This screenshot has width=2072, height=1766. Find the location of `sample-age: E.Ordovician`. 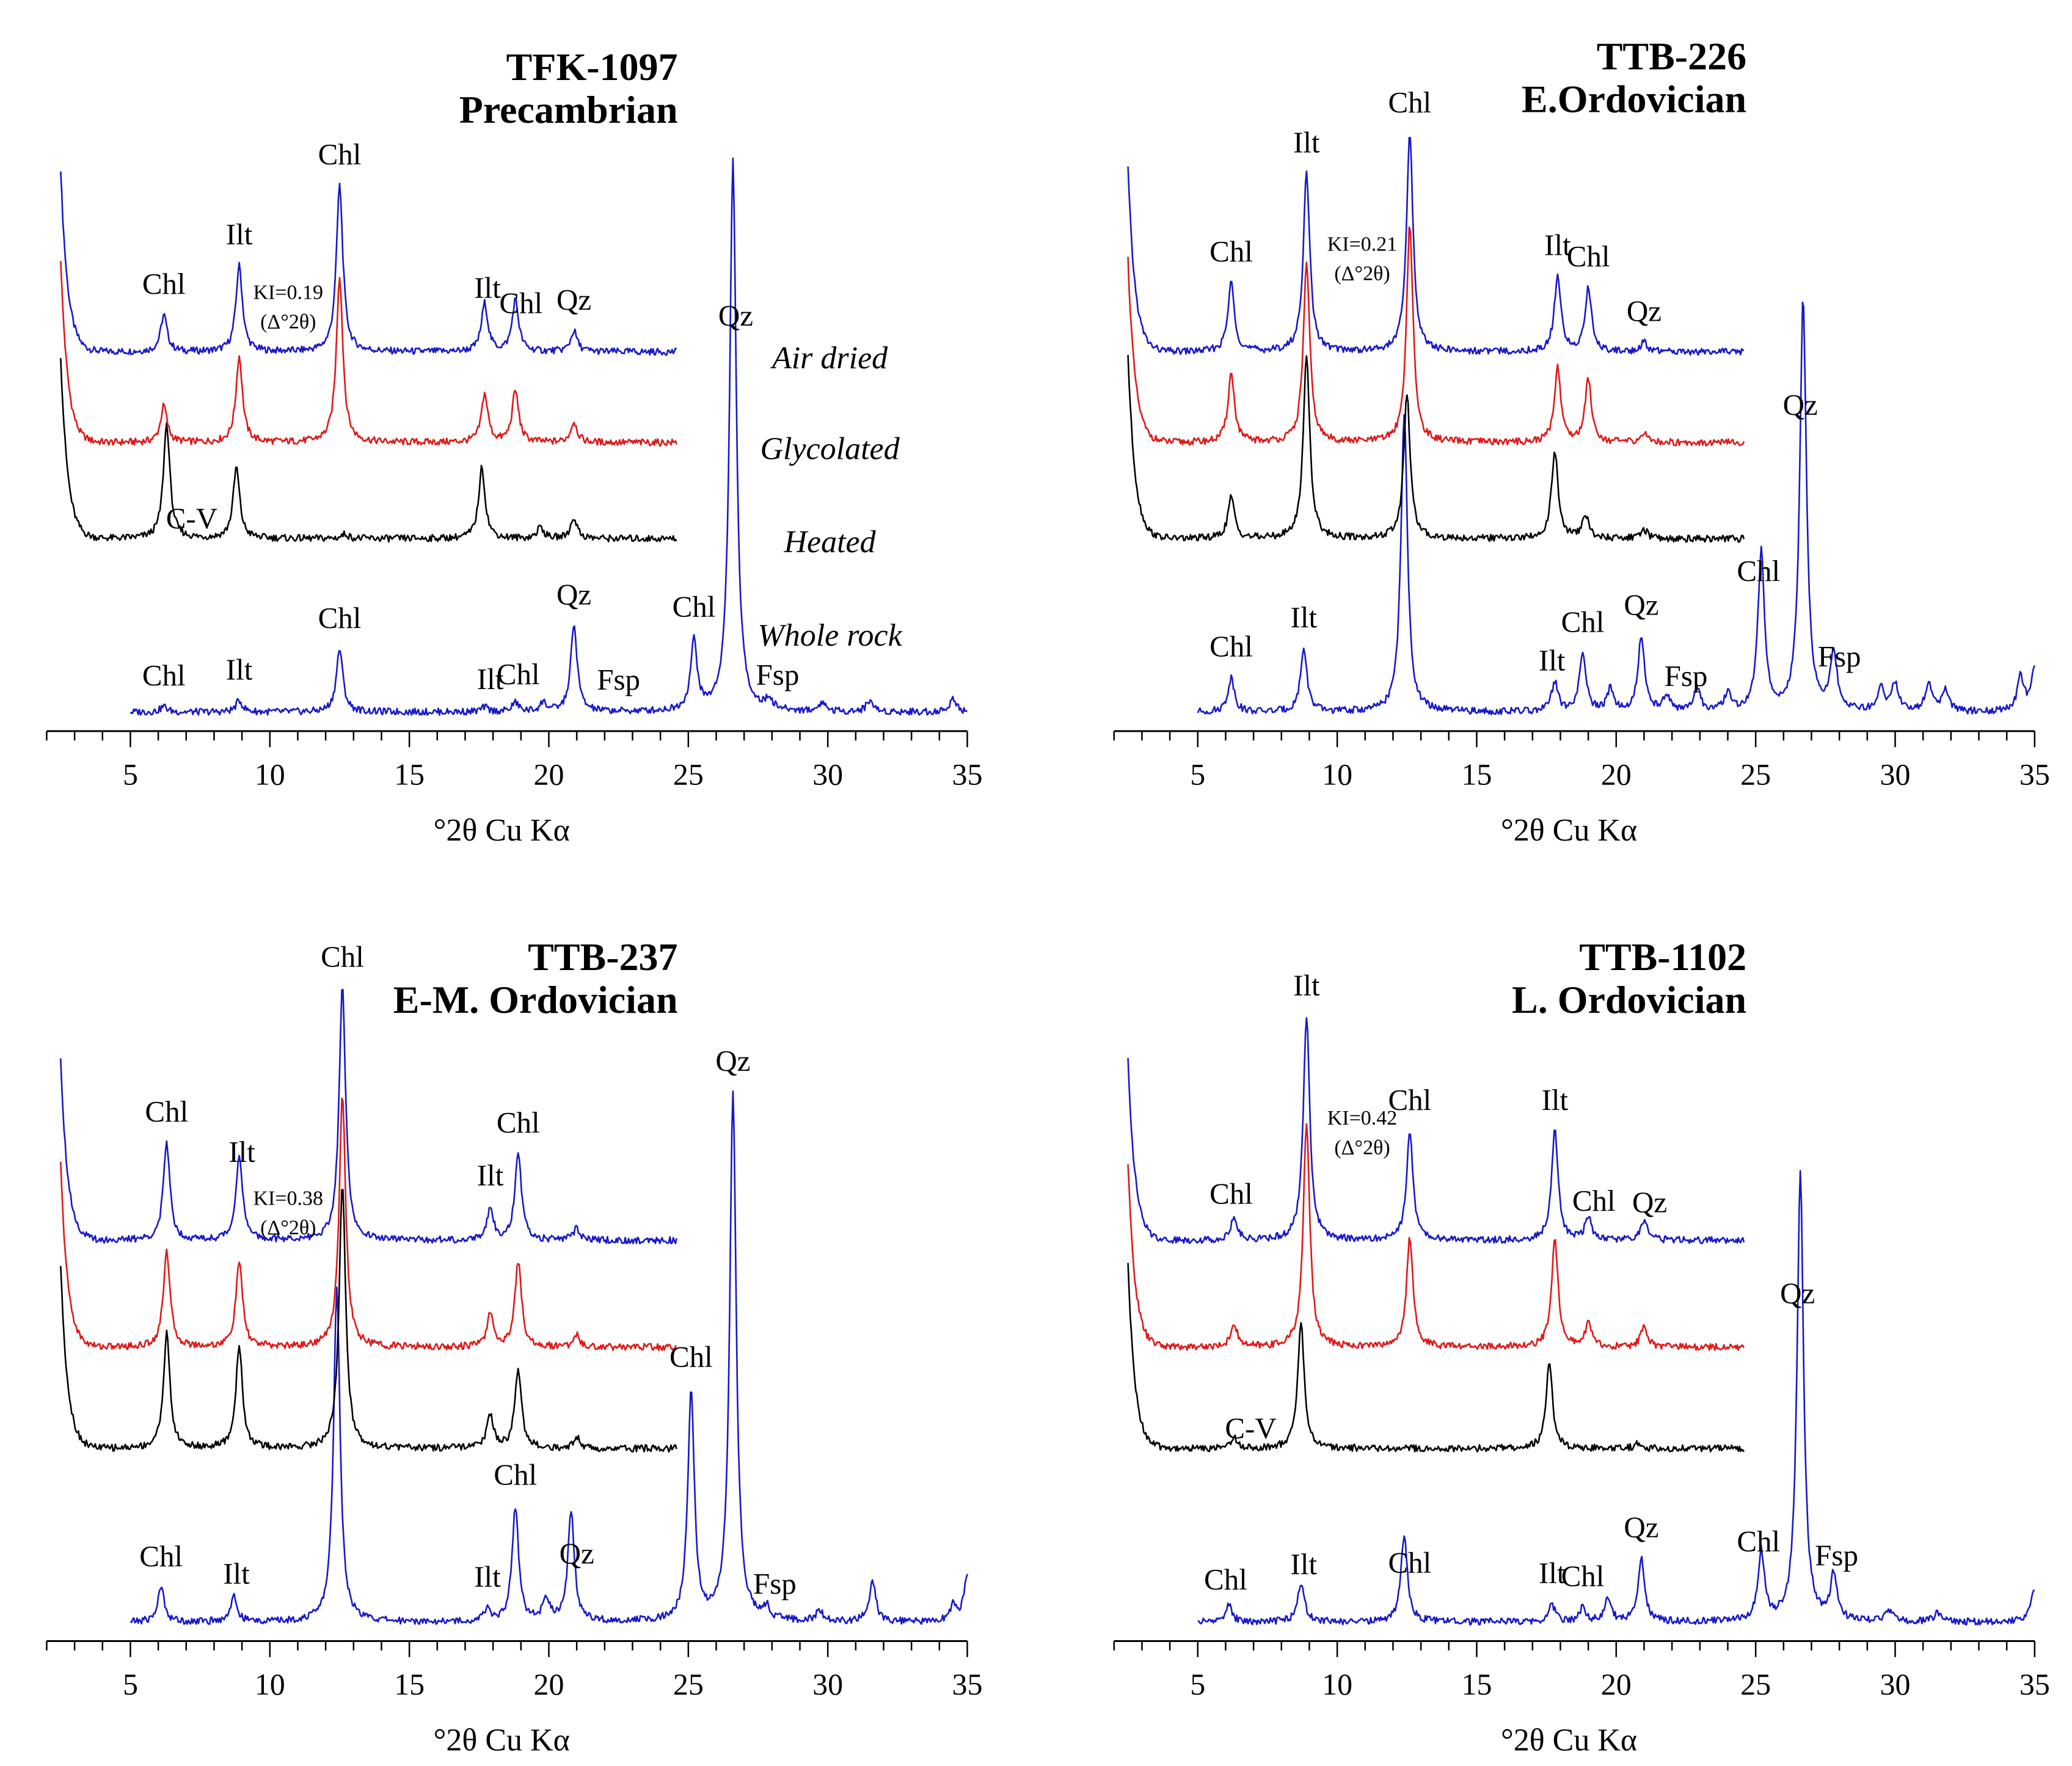

sample-age: E.Ordovician is located at coordinates (1634, 98).